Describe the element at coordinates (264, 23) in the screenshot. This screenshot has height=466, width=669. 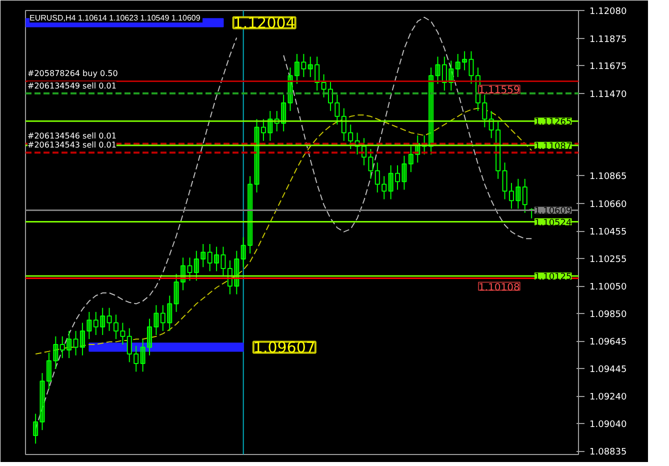
I see `band-label: 1.12004` at that location.